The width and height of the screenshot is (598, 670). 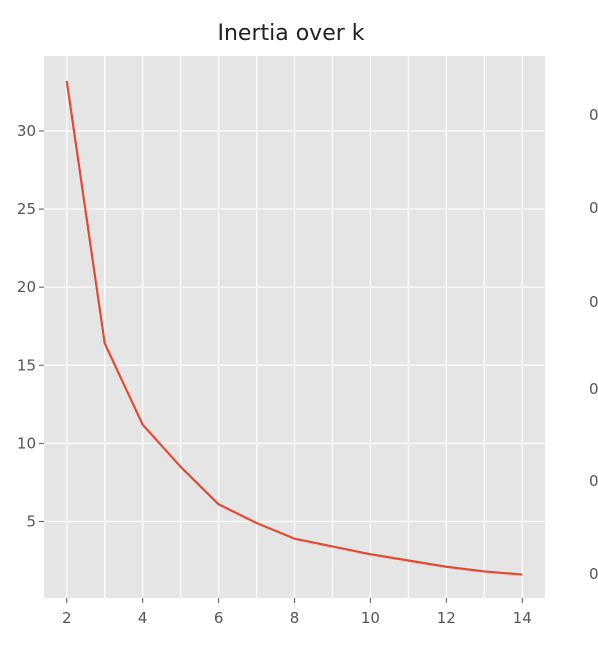 I want to click on y-tick-label: 25, so click(x=26, y=209).